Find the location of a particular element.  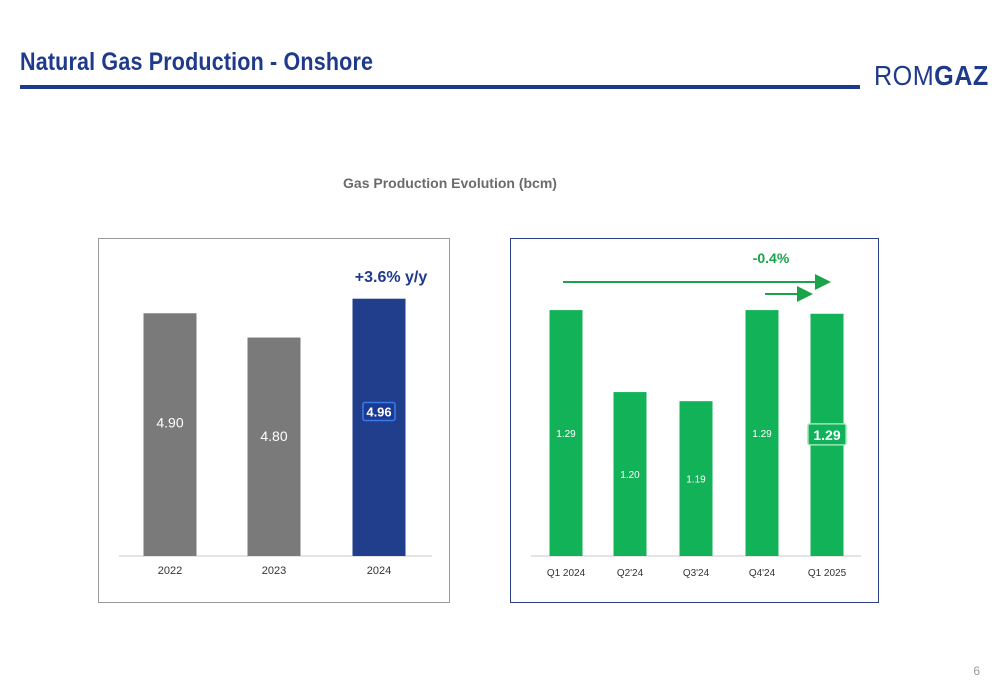

bar-Q4'24 is located at coordinates (762, 433).